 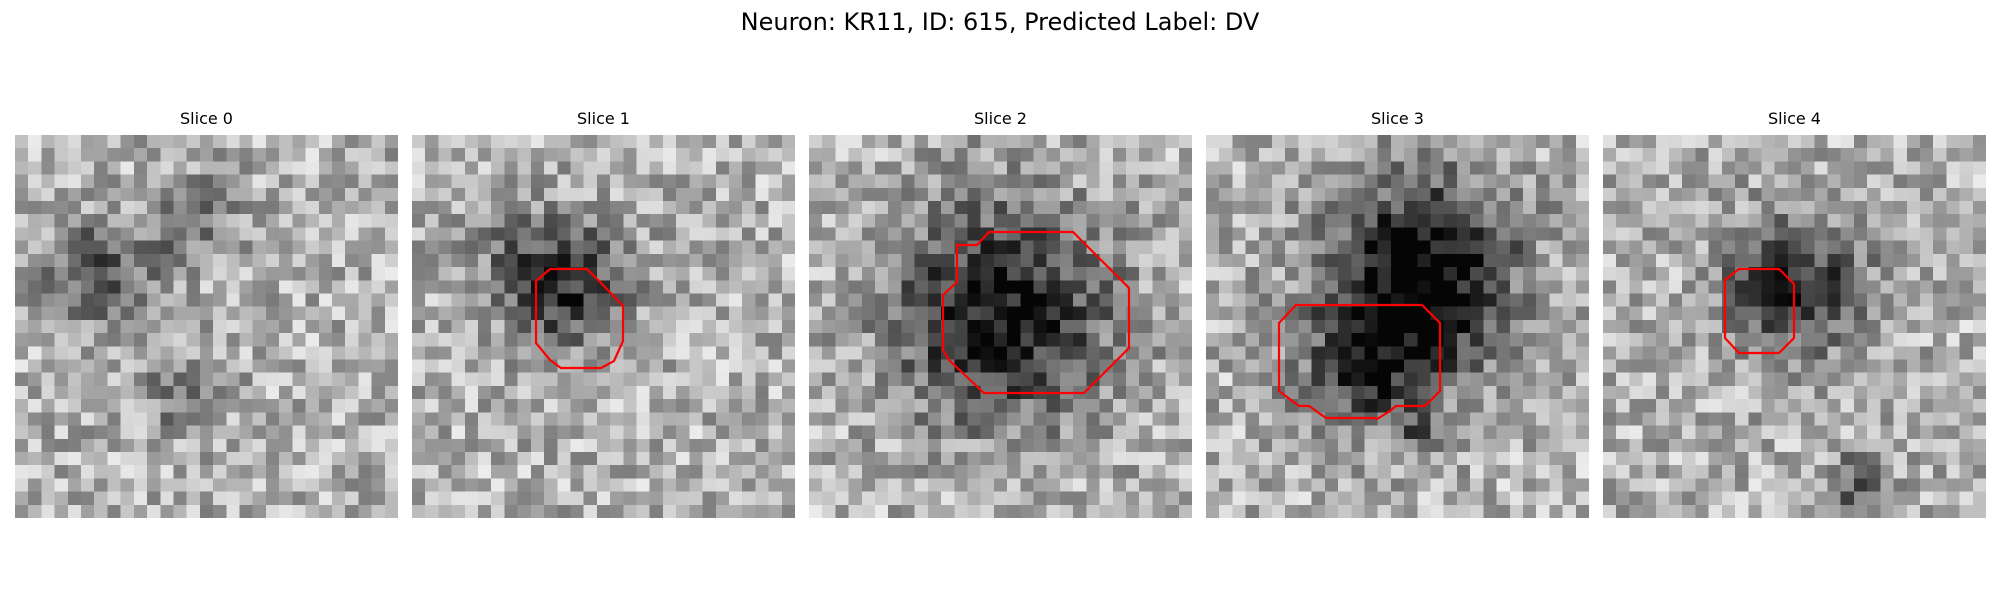 What do you see at coordinates (206, 118) in the screenshot?
I see `panel-title-slice-0: Slice 0` at bounding box center [206, 118].